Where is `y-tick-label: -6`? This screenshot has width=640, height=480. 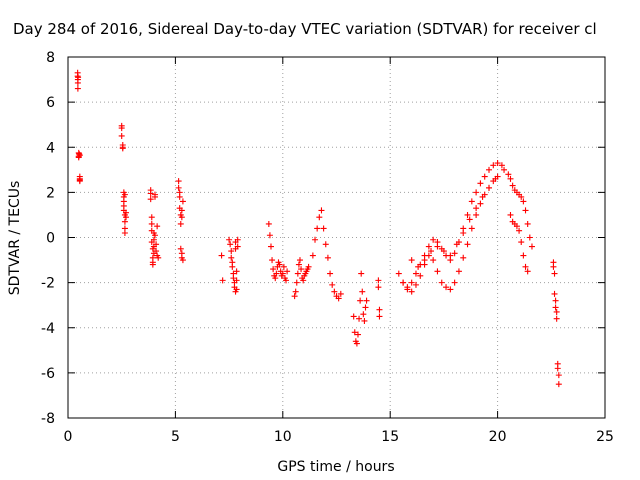 y-tick-label: -6 is located at coordinates (48, 374).